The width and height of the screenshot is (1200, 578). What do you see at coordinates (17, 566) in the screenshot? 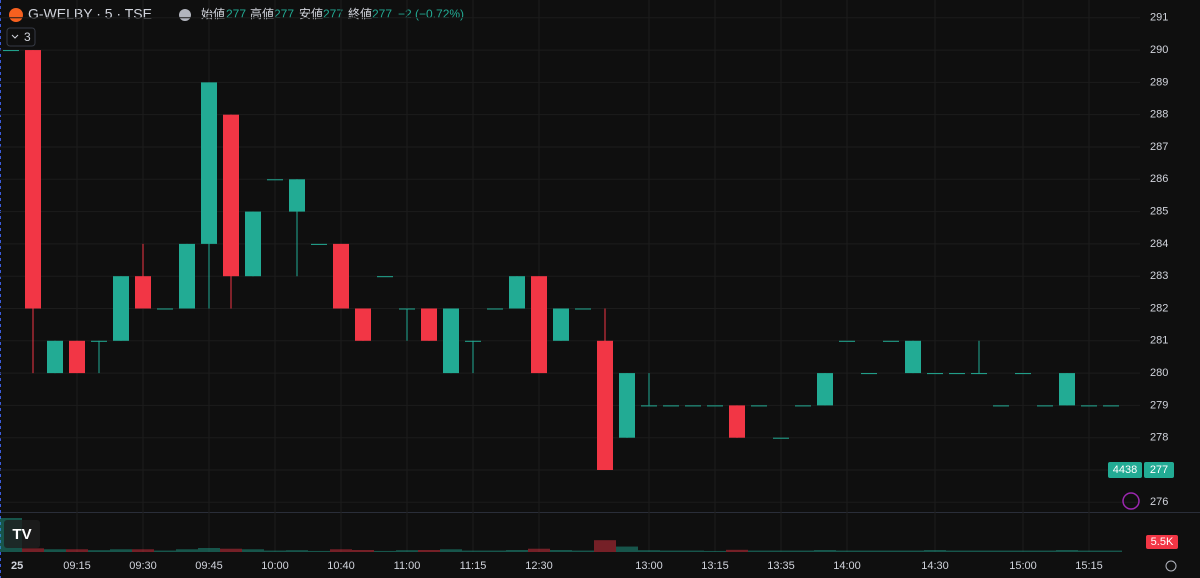
I see `x-tick-label: 25` at bounding box center [17, 566].